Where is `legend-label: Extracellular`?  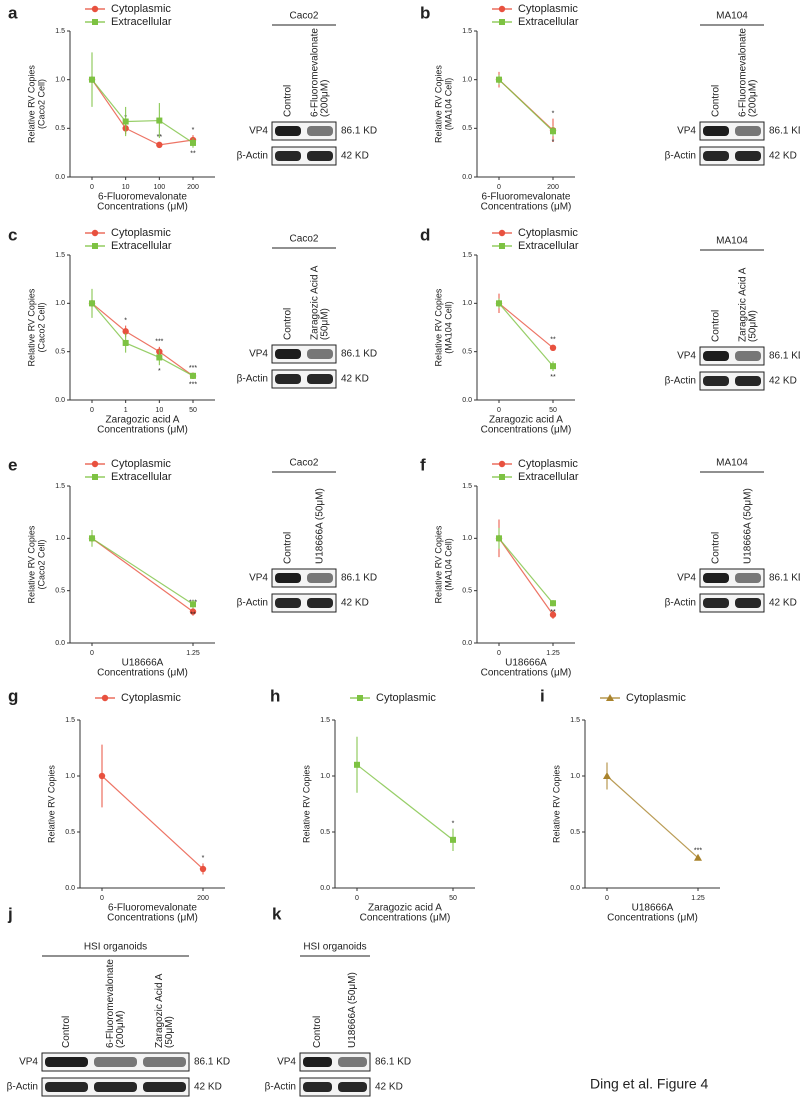 legend-label: Extracellular is located at coordinates (548, 22).